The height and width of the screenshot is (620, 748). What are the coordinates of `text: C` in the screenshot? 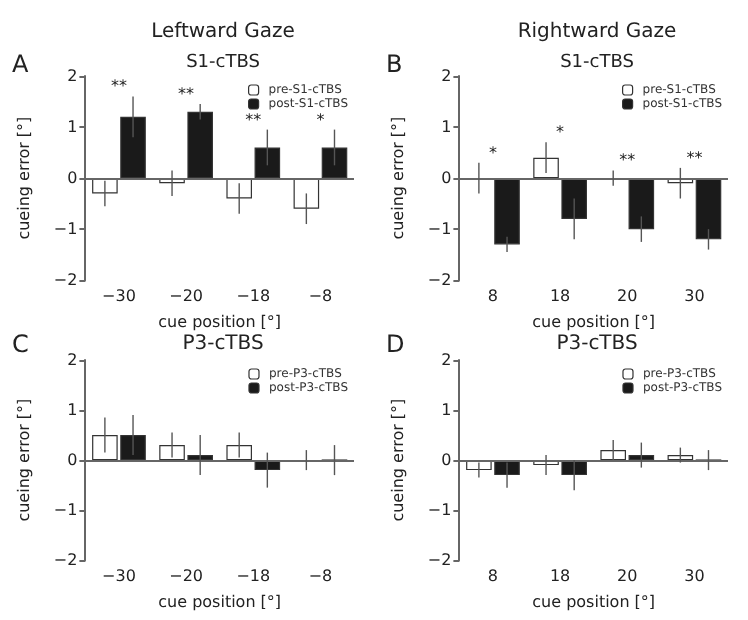 It's located at (20, 344).